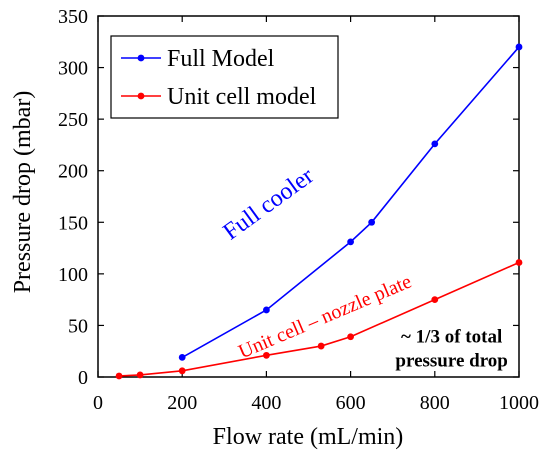  I want to click on x-tick-label: 800, so click(435, 403).